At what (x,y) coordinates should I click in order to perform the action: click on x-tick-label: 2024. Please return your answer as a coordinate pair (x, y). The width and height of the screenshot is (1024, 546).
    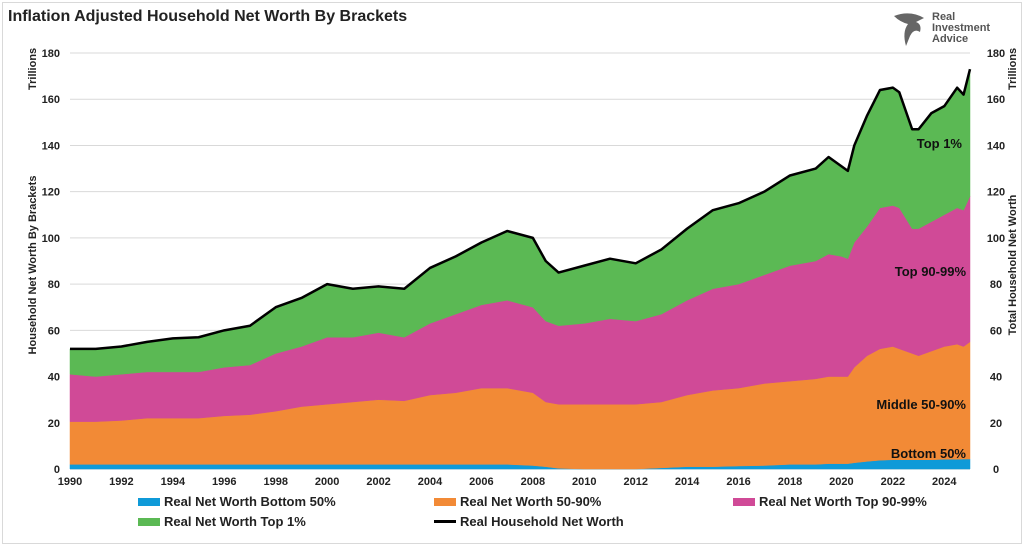
    Looking at the image, I should click on (944, 482).